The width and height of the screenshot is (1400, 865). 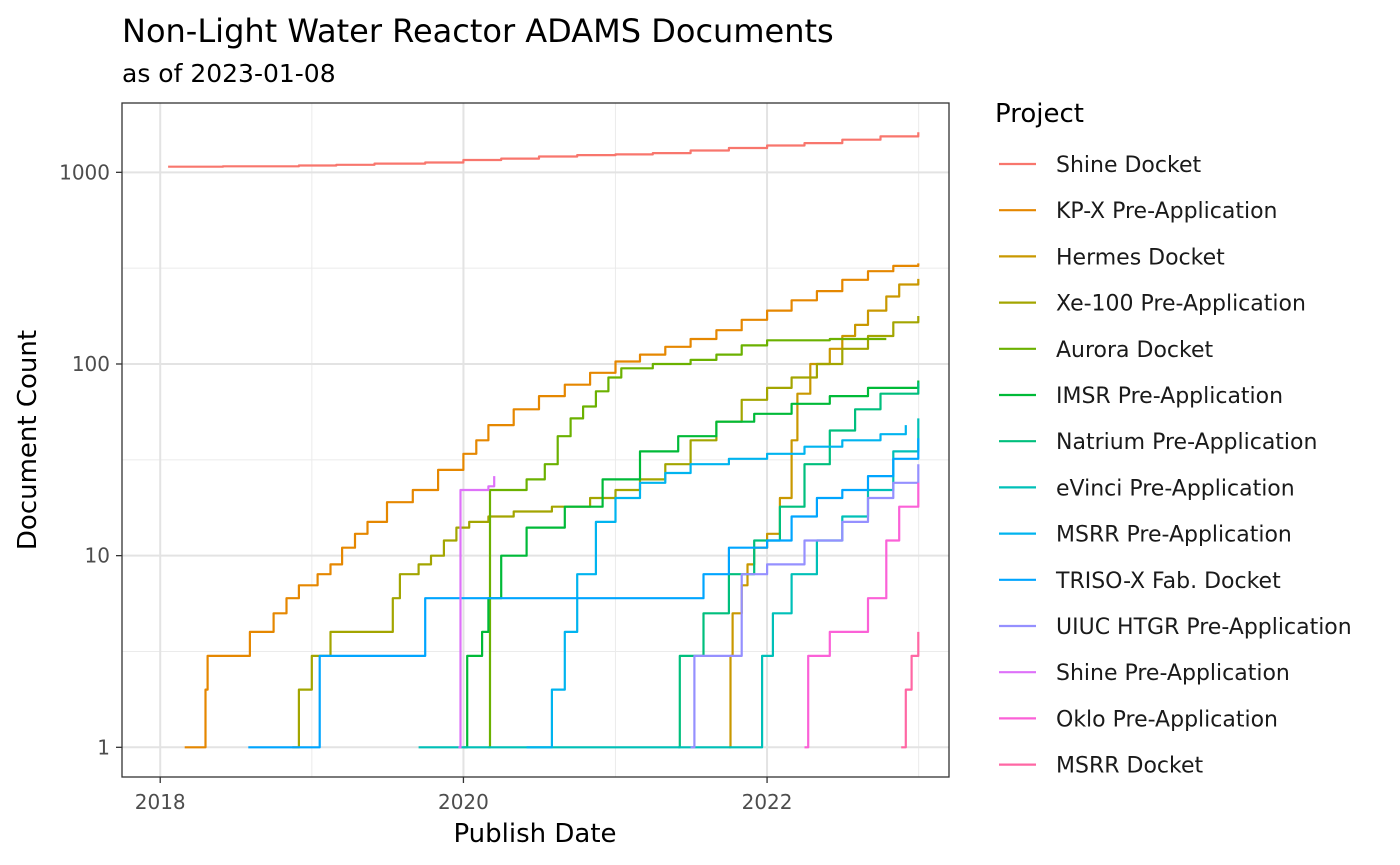 What do you see at coordinates (1181, 304) in the screenshot?
I see `legend-label: Xe-100 Pre-Application` at bounding box center [1181, 304].